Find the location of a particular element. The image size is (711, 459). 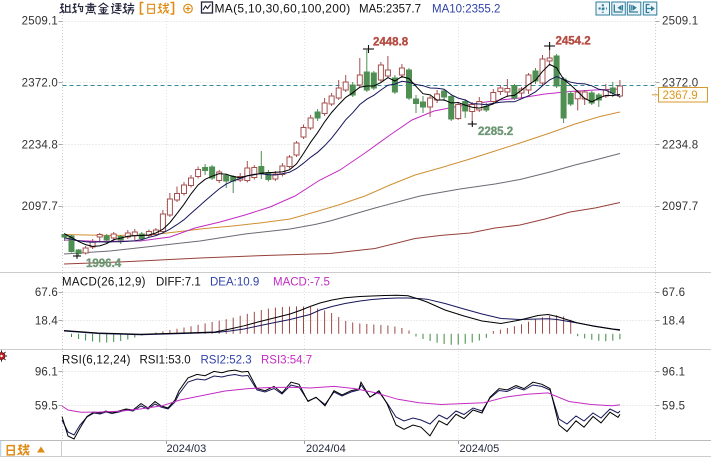

svg-text: 2024/03 is located at coordinates (187, 449).